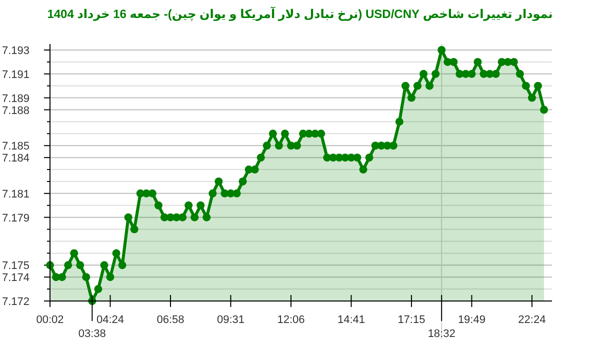  Describe the element at coordinates (92, 334) in the screenshot. I see `x-tick-label: 03:38` at that location.